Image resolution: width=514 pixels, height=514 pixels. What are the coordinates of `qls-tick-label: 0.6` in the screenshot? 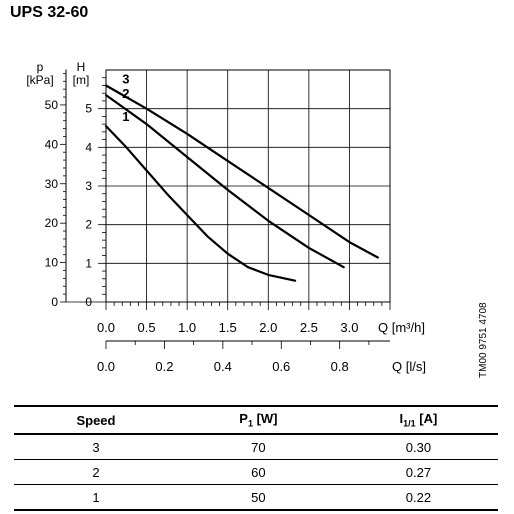 It's located at (281, 366).